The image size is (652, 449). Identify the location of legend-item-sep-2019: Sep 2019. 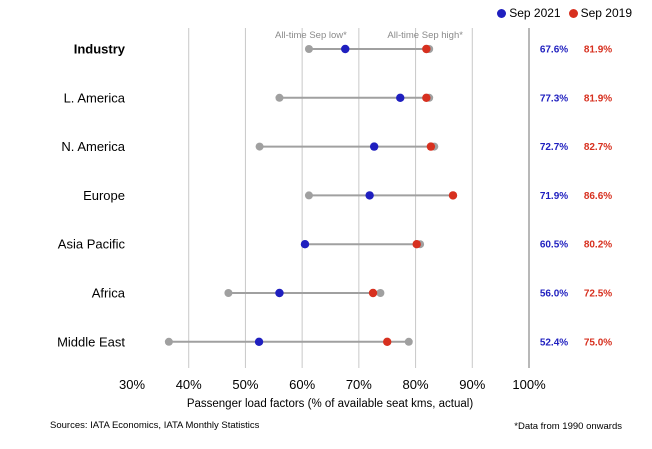
(600, 13).